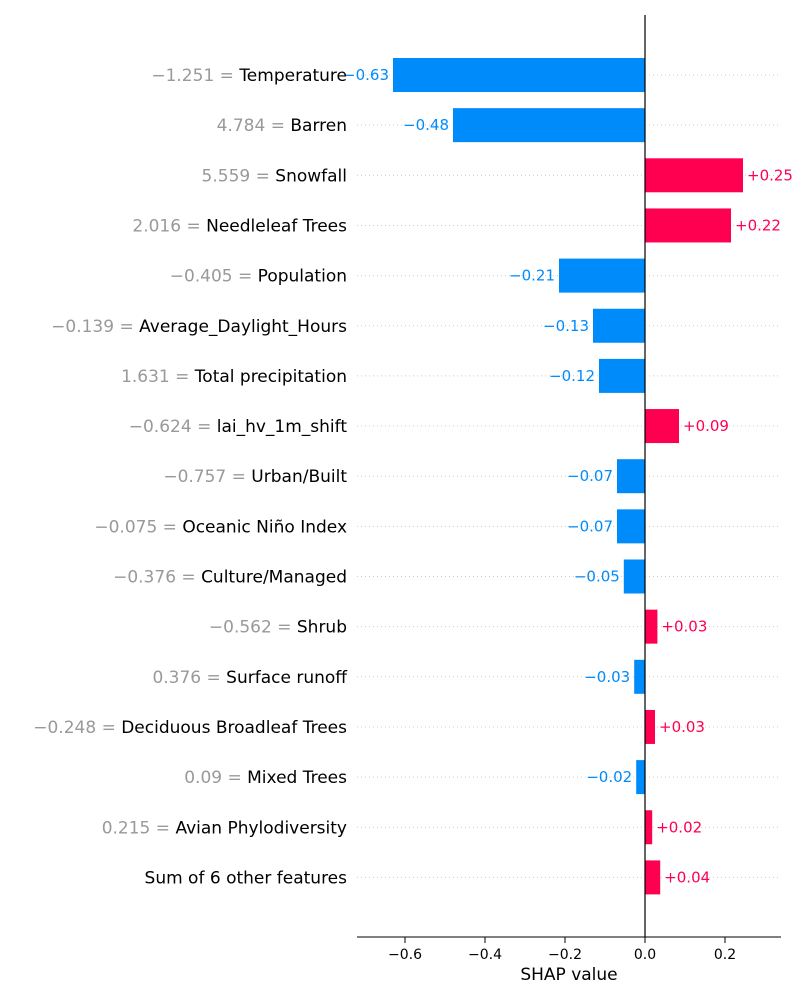 The height and width of the screenshot is (1000, 800). What do you see at coordinates (195, 76) in the screenshot?
I see `feature-value: −1.251 =` at bounding box center [195, 76].